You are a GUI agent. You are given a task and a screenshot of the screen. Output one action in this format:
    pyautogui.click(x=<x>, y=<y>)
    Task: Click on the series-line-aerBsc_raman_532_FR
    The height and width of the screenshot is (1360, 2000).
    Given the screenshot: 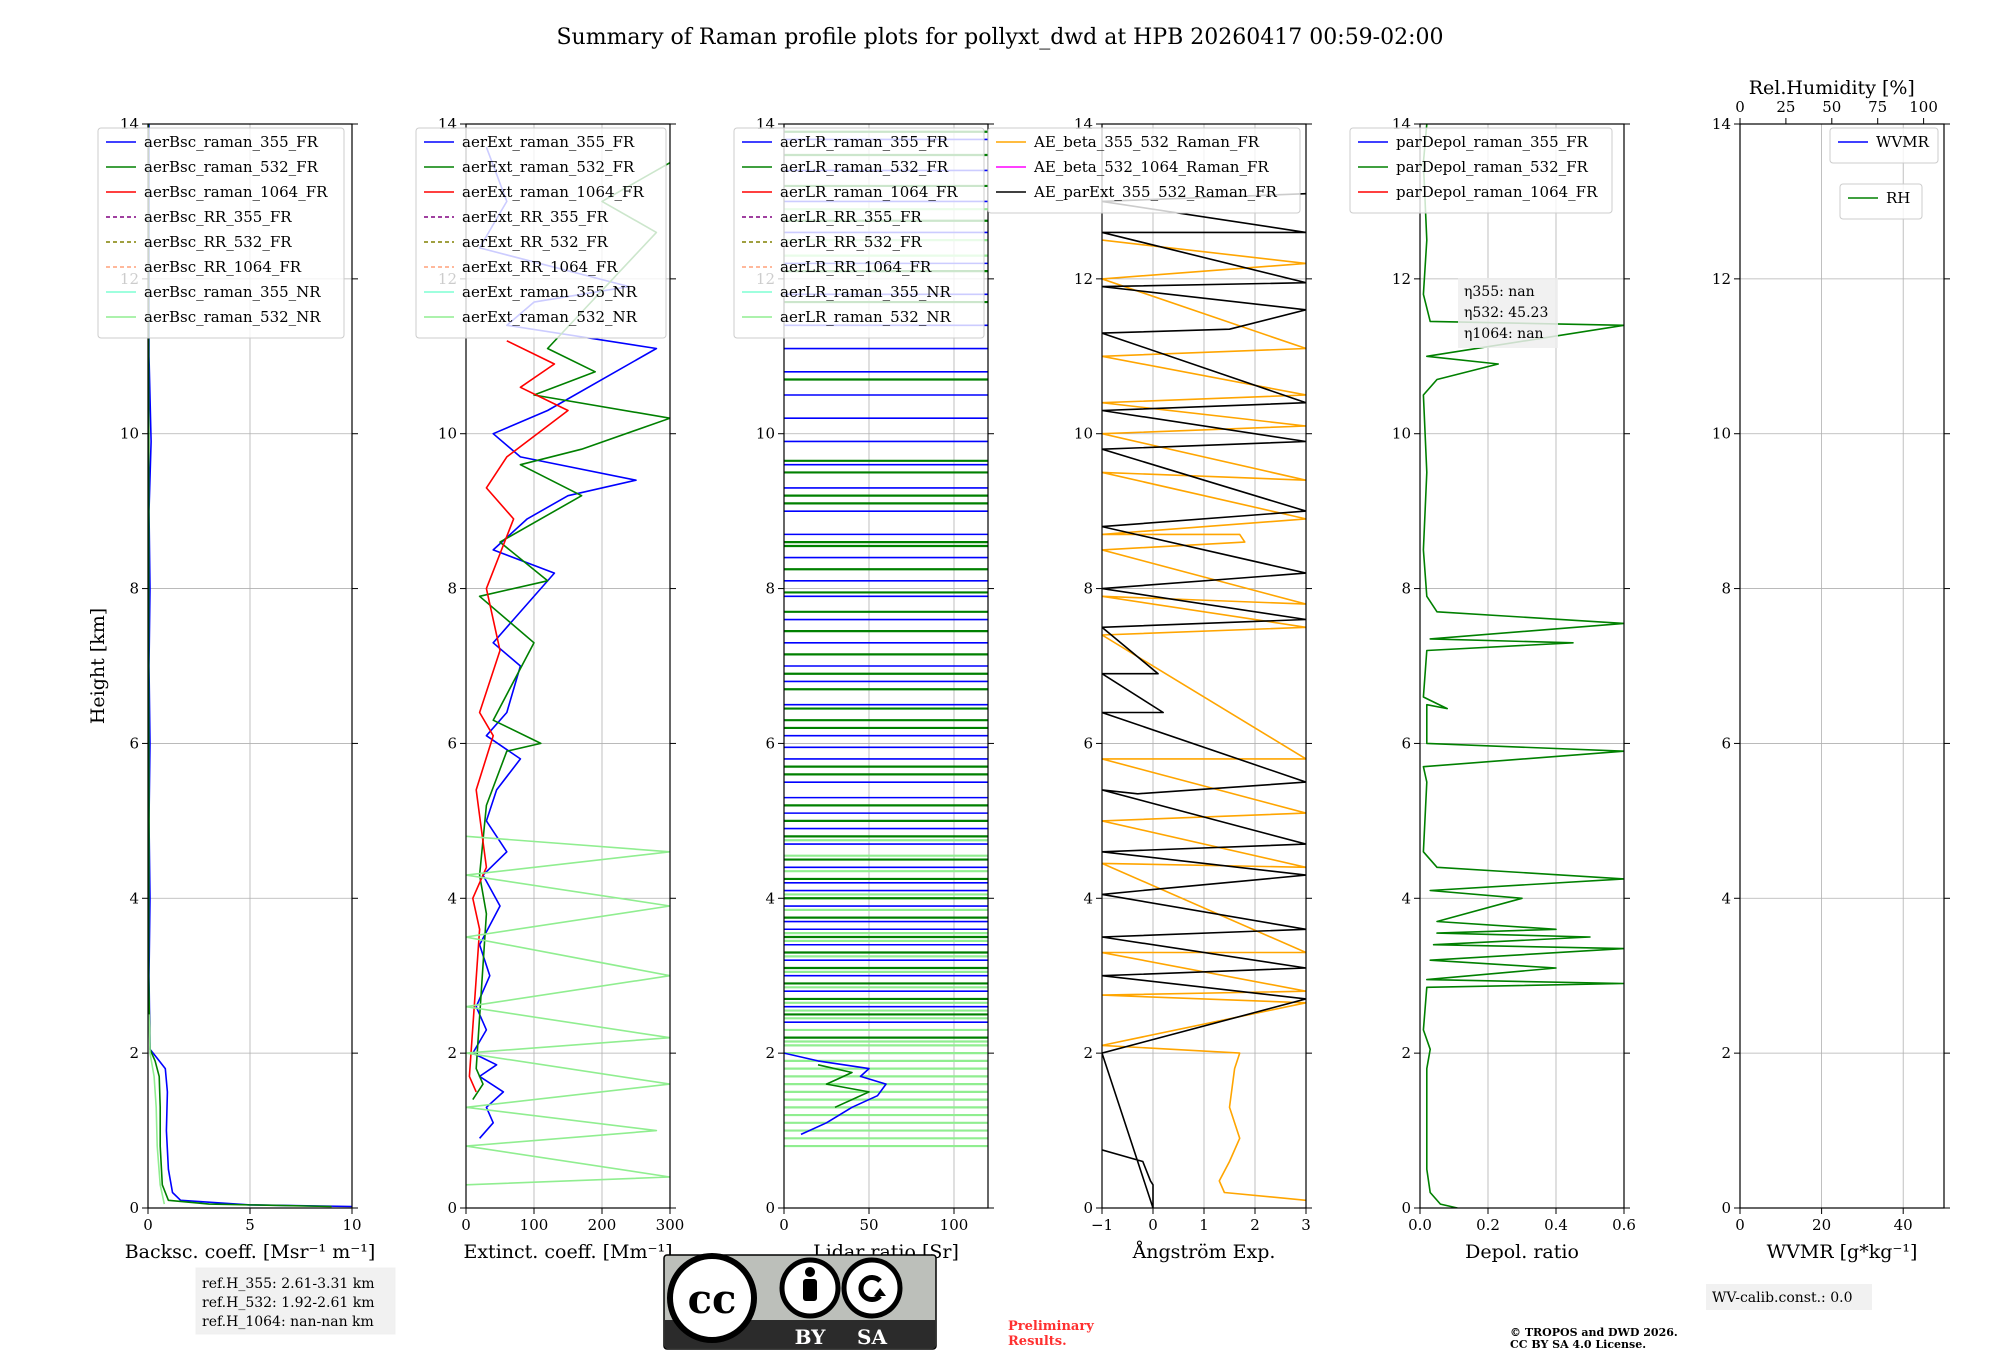 What is the action you would take?
    pyautogui.click(x=240, y=666)
    